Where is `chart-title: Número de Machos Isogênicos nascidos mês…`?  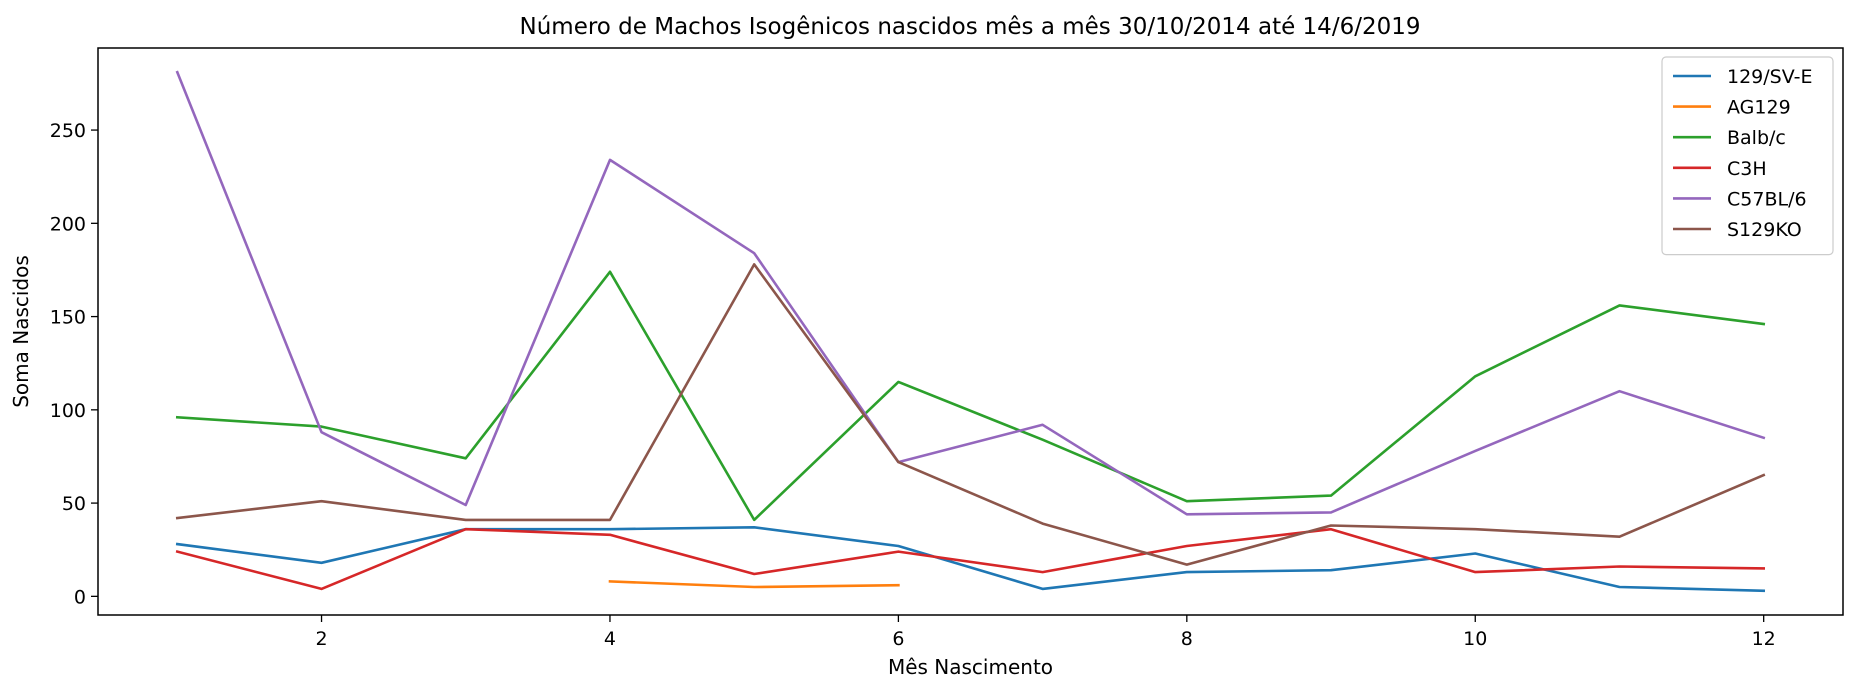
chart-title: Número de Machos Isogênicos nascidos mês… is located at coordinates (970, 27).